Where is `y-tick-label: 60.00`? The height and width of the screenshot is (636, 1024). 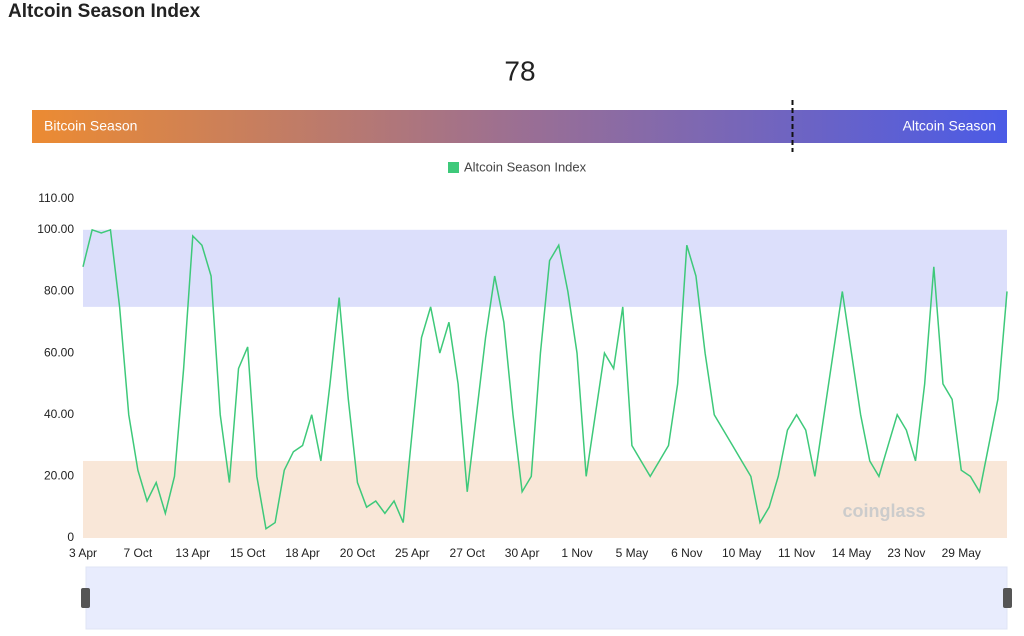
y-tick-label: 60.00 is located at coordinates (59, 352).